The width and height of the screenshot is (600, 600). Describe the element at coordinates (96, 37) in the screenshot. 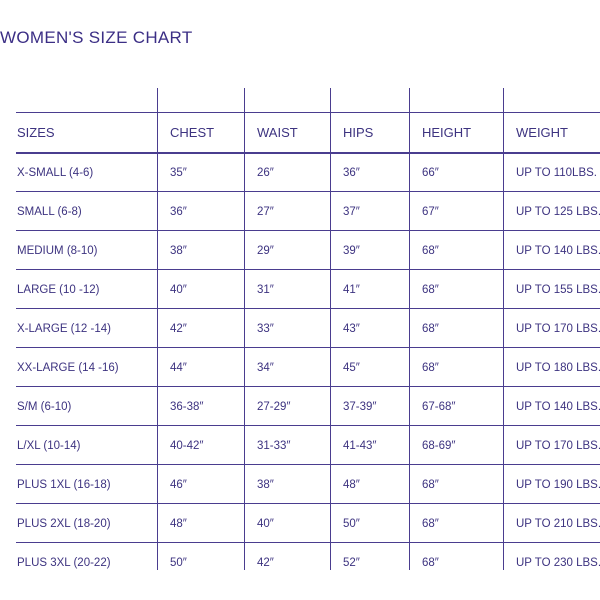

I see `page-title: WOMEN'S SIZE CHART` at that location.